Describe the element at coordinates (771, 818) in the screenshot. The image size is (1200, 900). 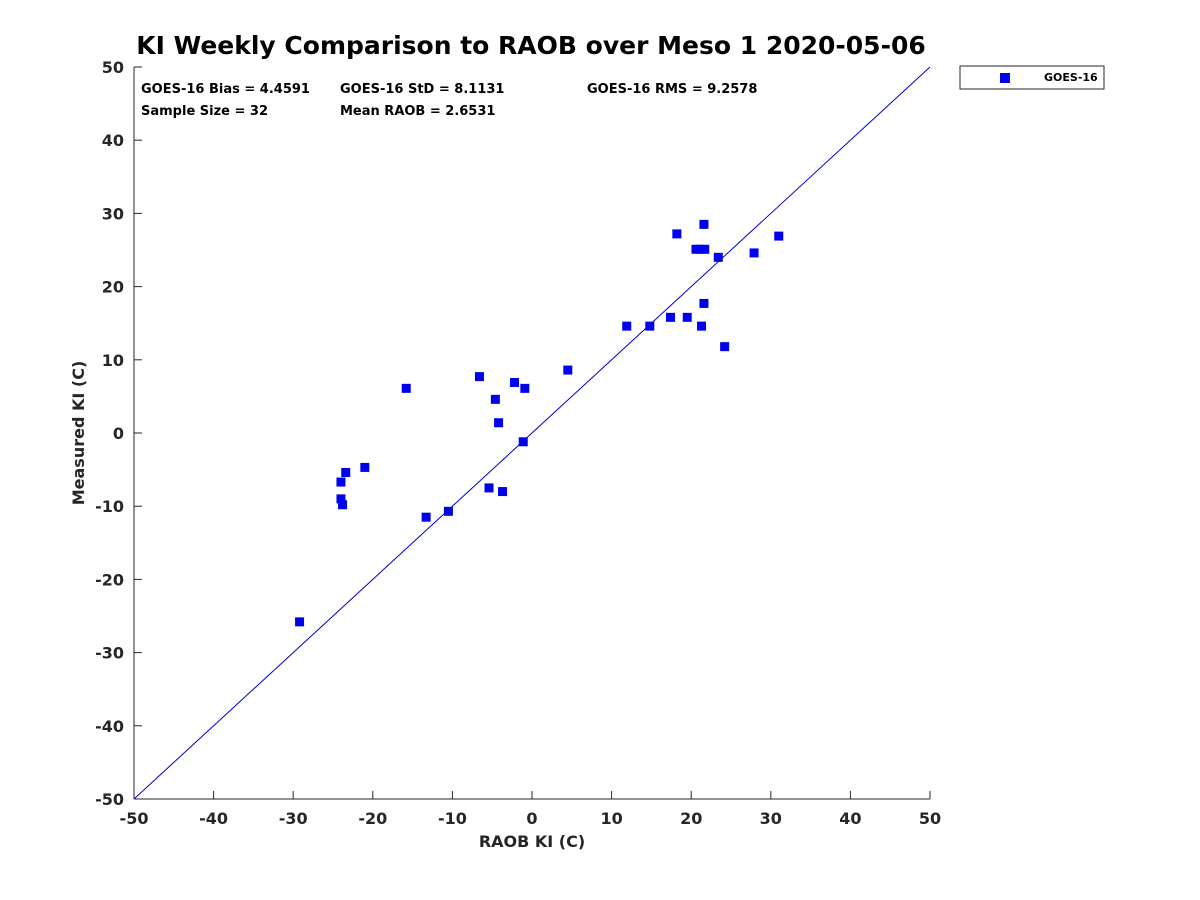
I see `x-tick-label: 30` at that location.